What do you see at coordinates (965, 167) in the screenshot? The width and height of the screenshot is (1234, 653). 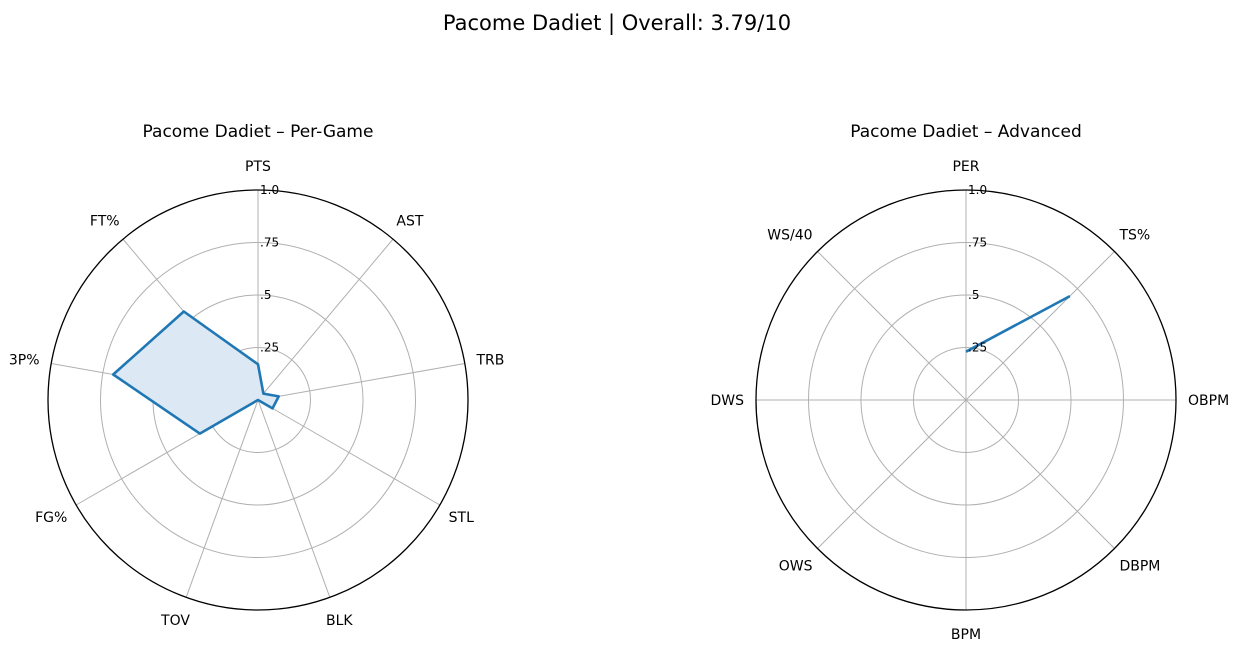 I see `category-label-per: PER` at bounding box center [965, 167].